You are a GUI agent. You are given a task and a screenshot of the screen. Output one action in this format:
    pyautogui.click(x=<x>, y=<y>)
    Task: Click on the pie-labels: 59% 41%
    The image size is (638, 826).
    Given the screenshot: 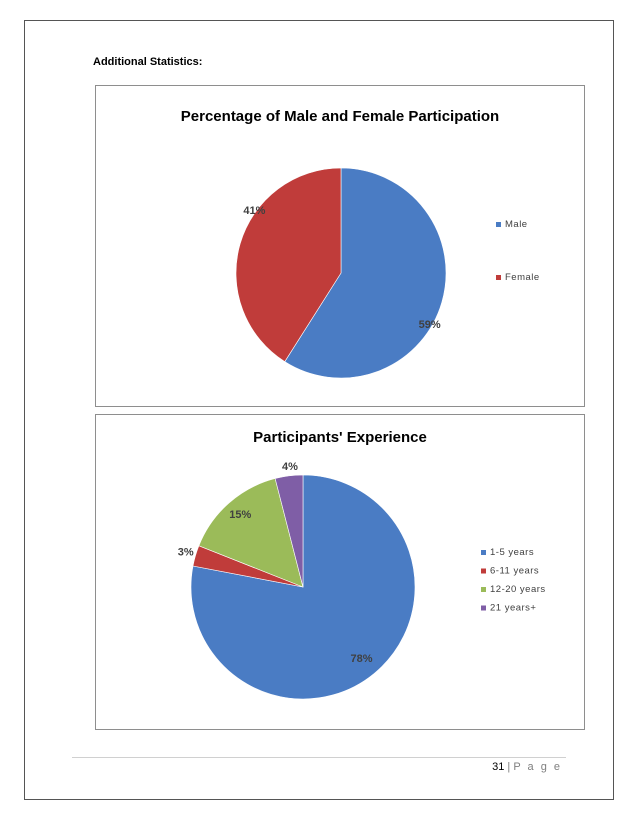 What is the action you would take?
    pyautogui.click(x=342, y=268)
    